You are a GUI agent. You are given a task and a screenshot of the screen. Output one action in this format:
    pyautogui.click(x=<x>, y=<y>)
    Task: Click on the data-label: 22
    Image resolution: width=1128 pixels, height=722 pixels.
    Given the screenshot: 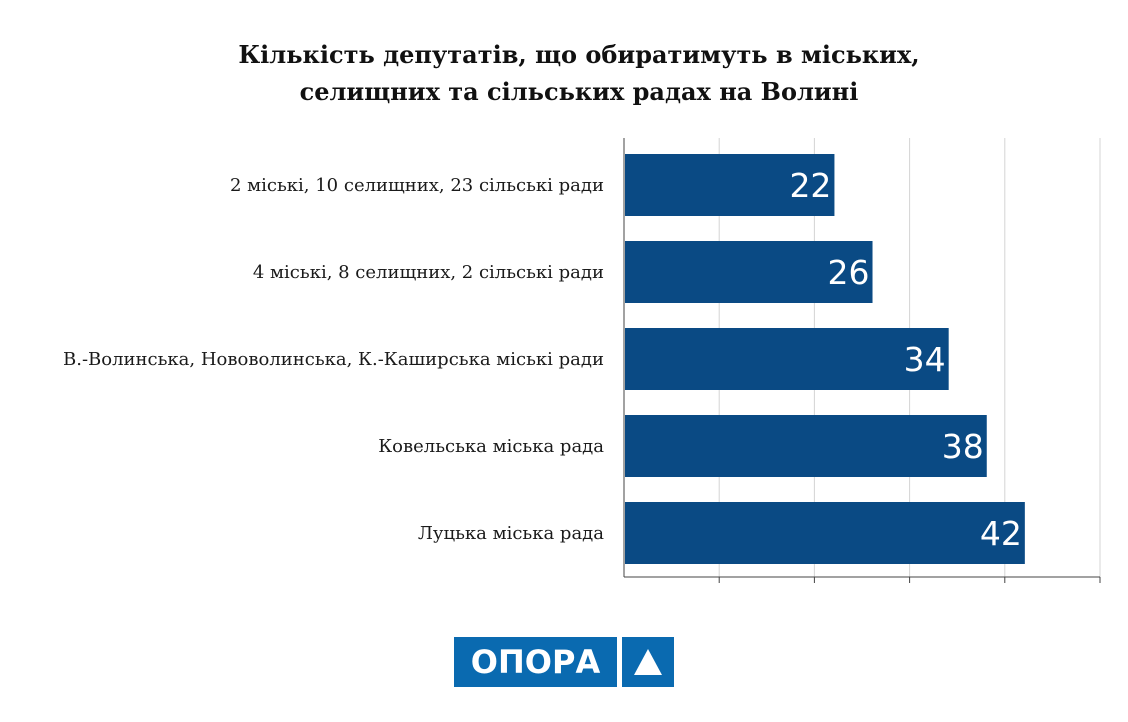 What is the action you would take?
    pyautogui.click(x=810, y=185)
    